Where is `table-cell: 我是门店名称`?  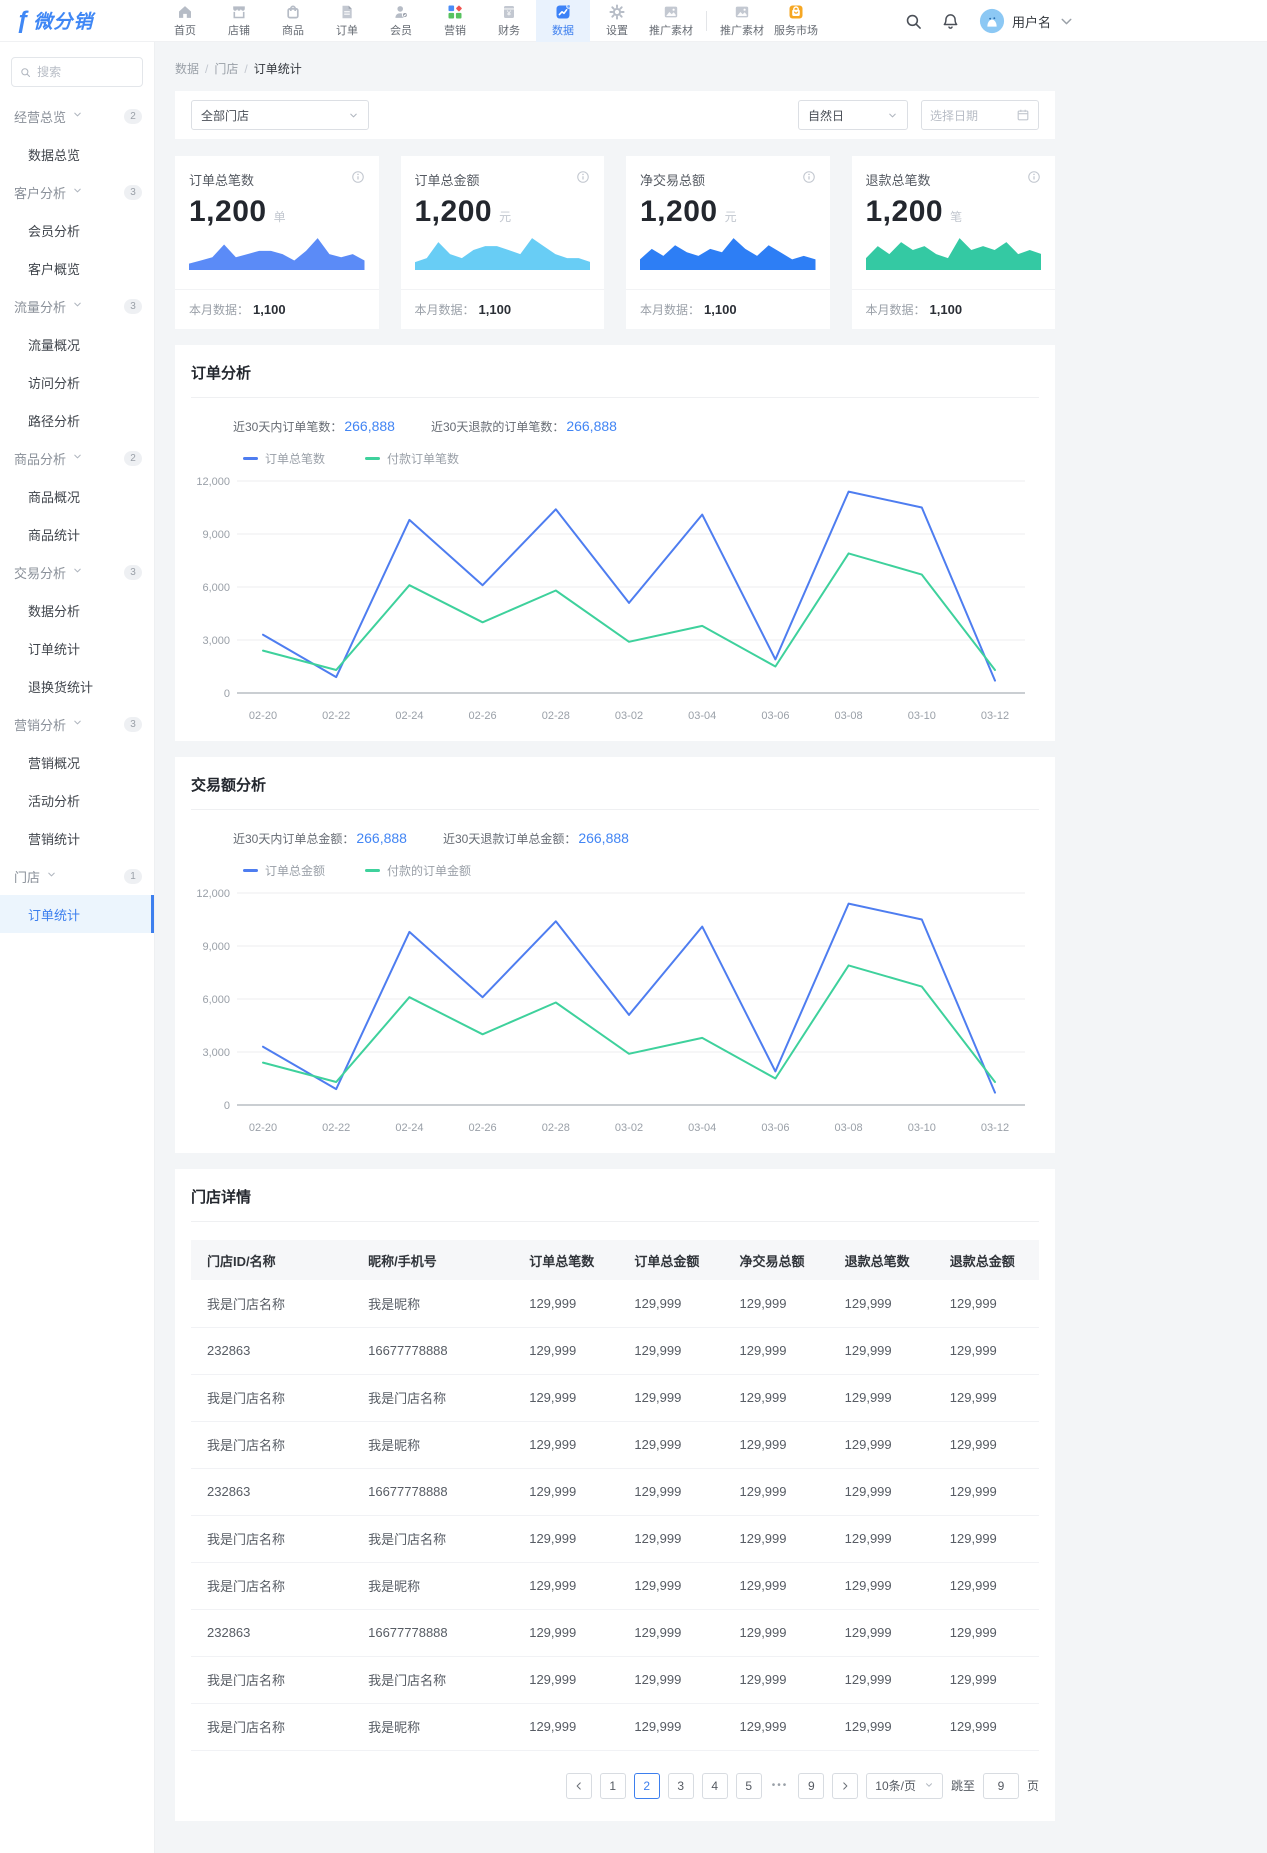
table-cell: 我是门店名称 is located at coordinates (272, 1398).